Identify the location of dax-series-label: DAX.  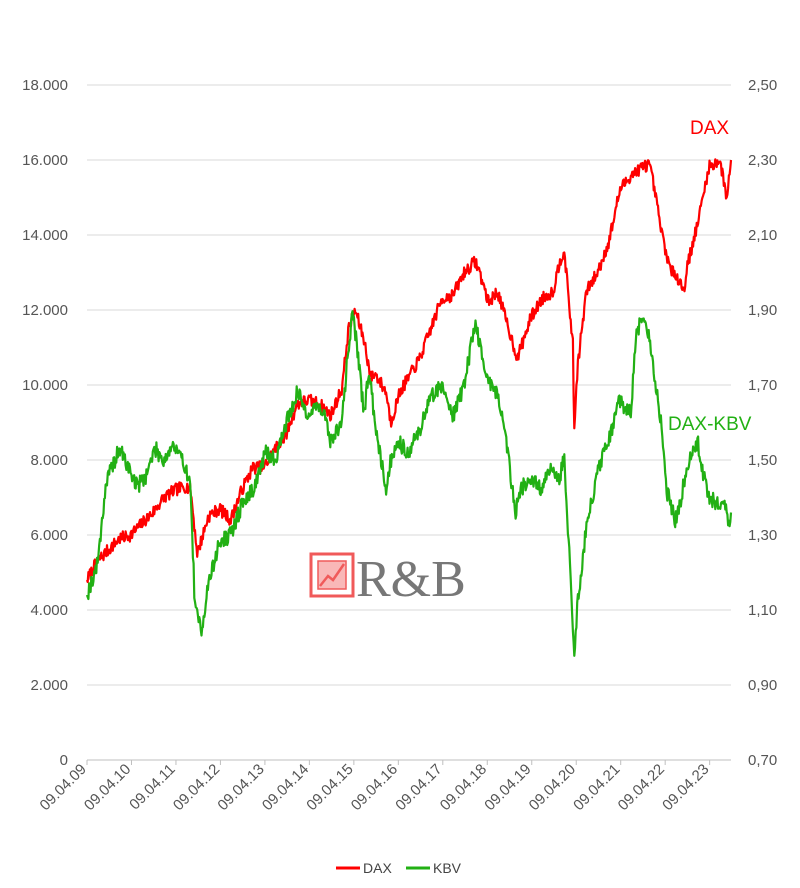
(709, 128).